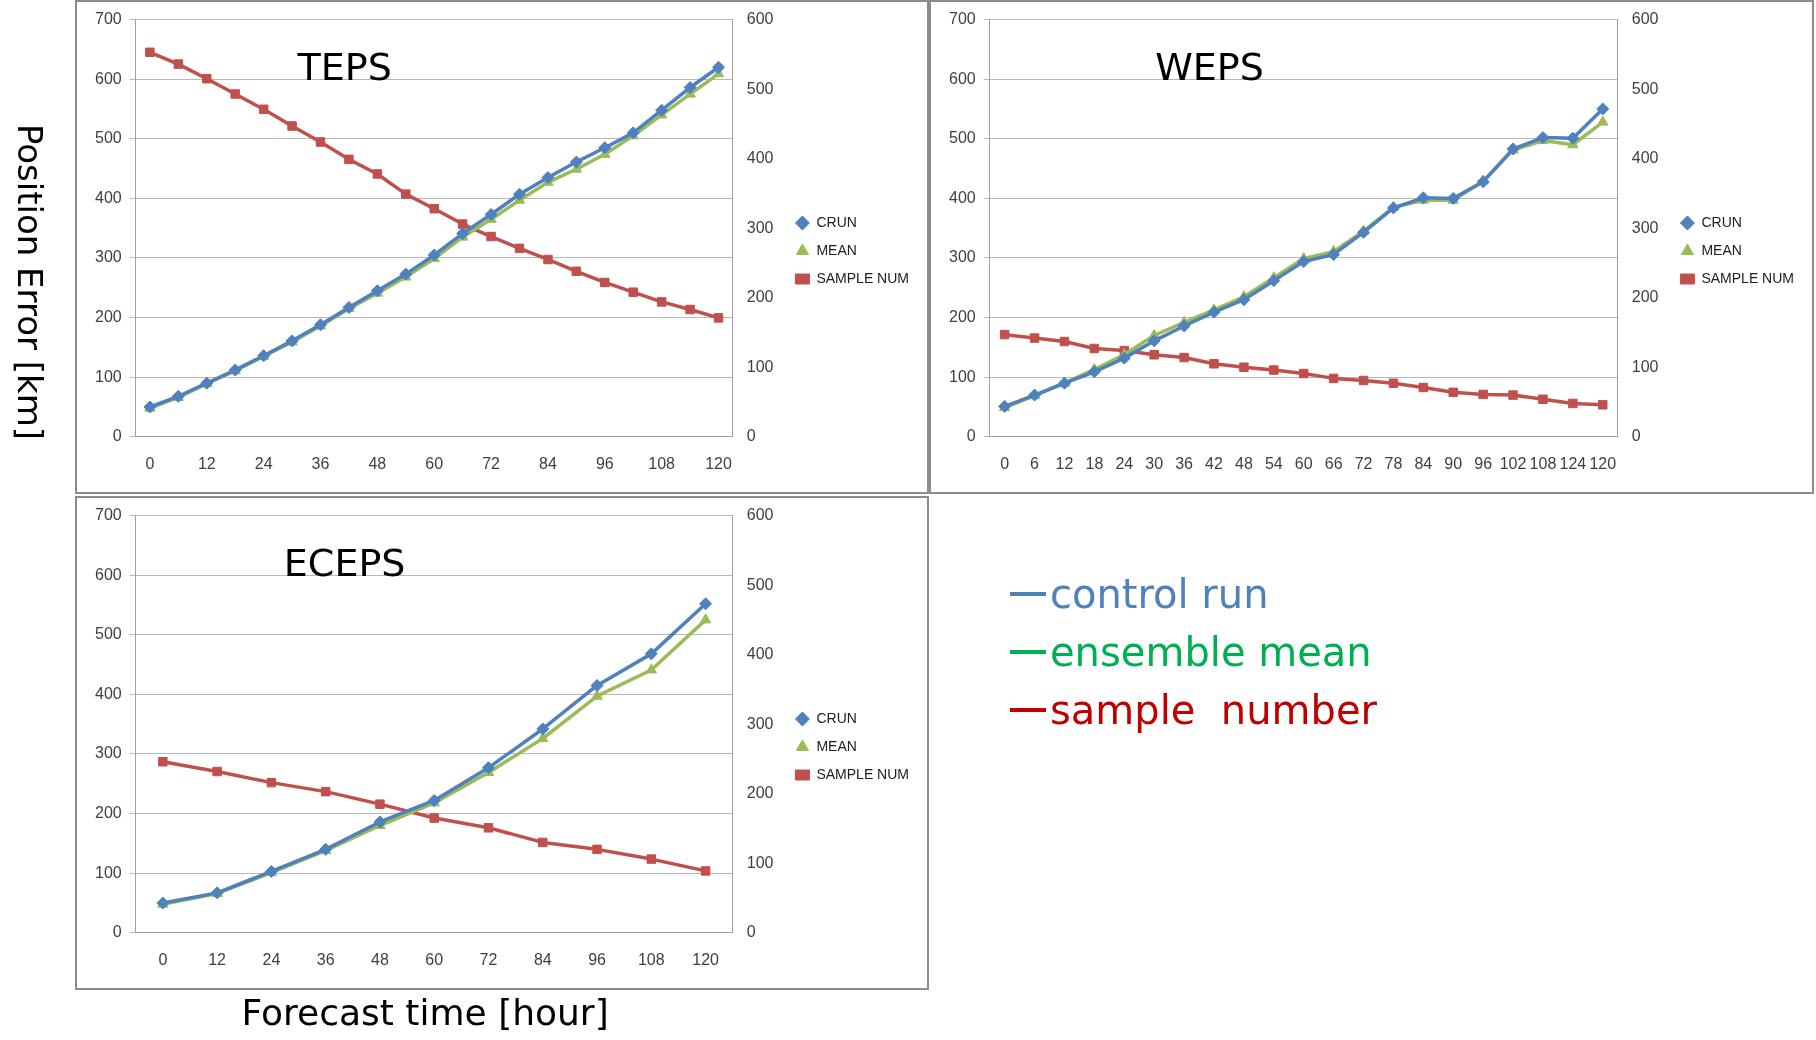  What do you see at coordinates (263, 463) in the screenshot?
I see `x-tick-label: 24` at bounding box center [263, 463].